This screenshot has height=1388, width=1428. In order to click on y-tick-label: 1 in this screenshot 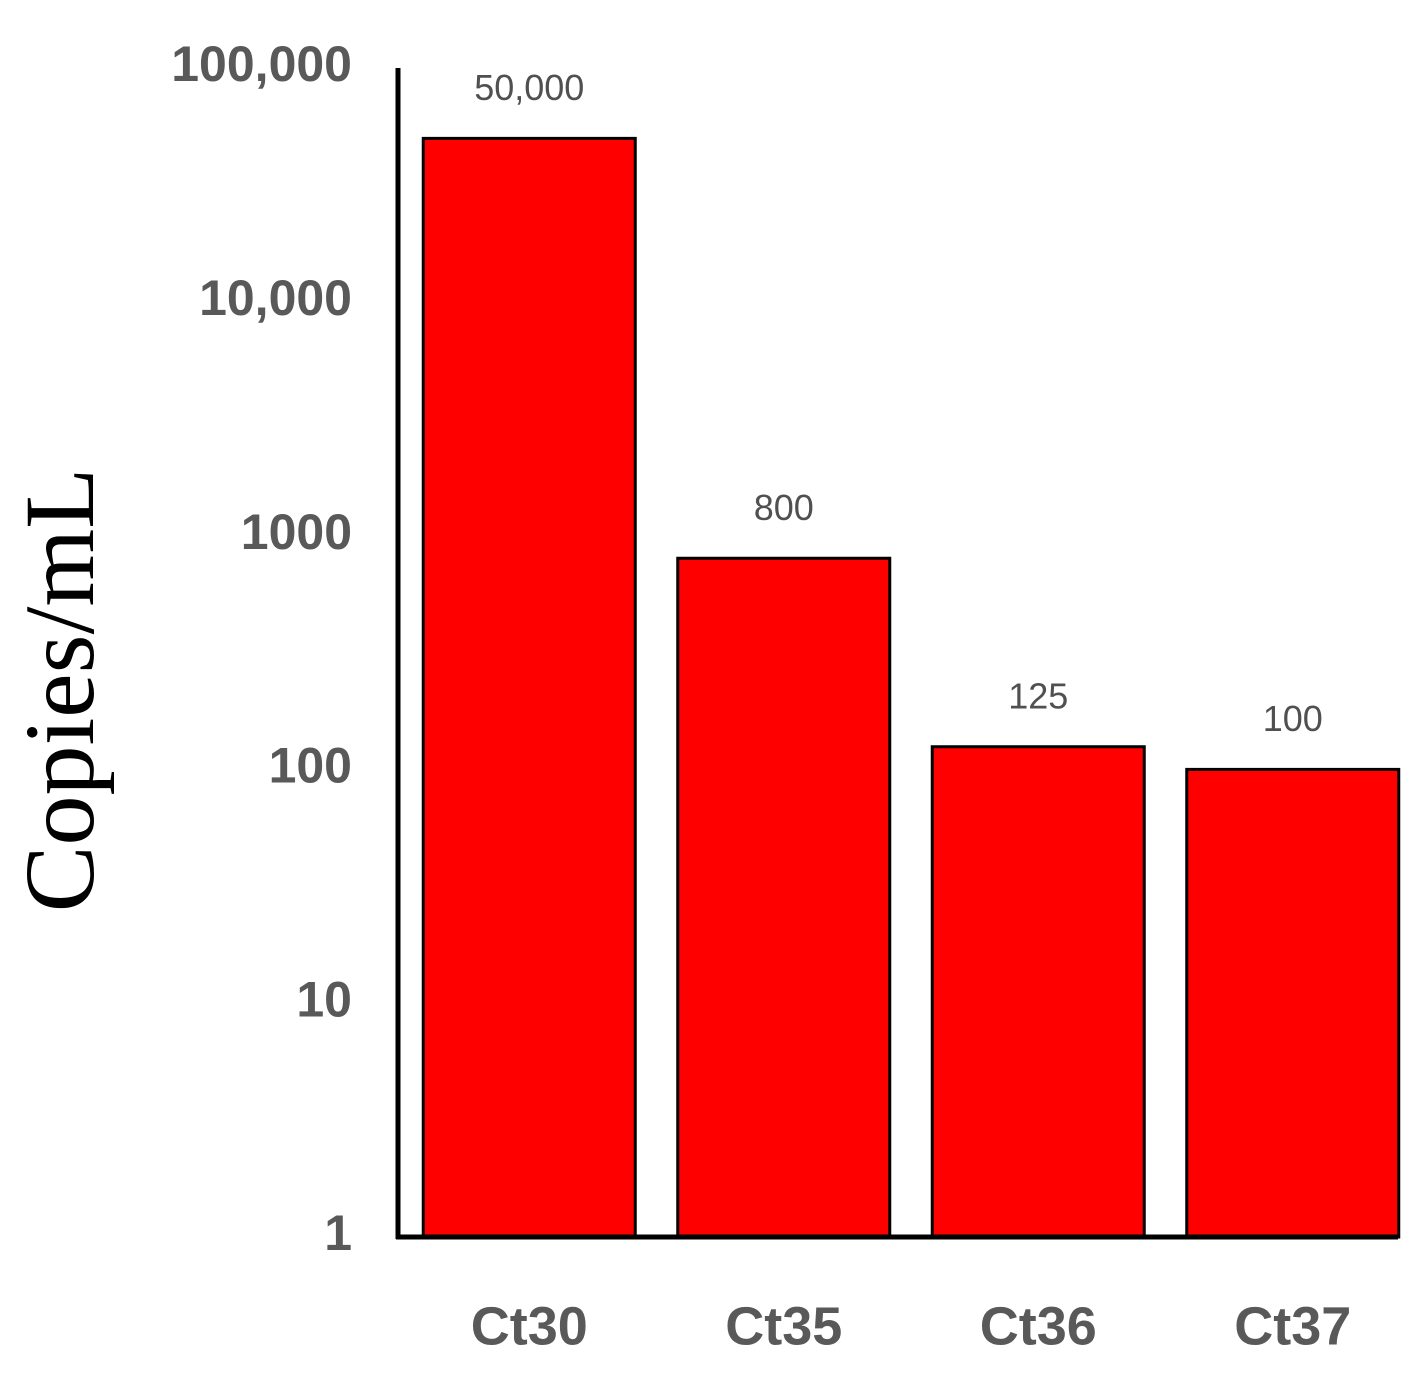, I will do `click(338, 1233)`.